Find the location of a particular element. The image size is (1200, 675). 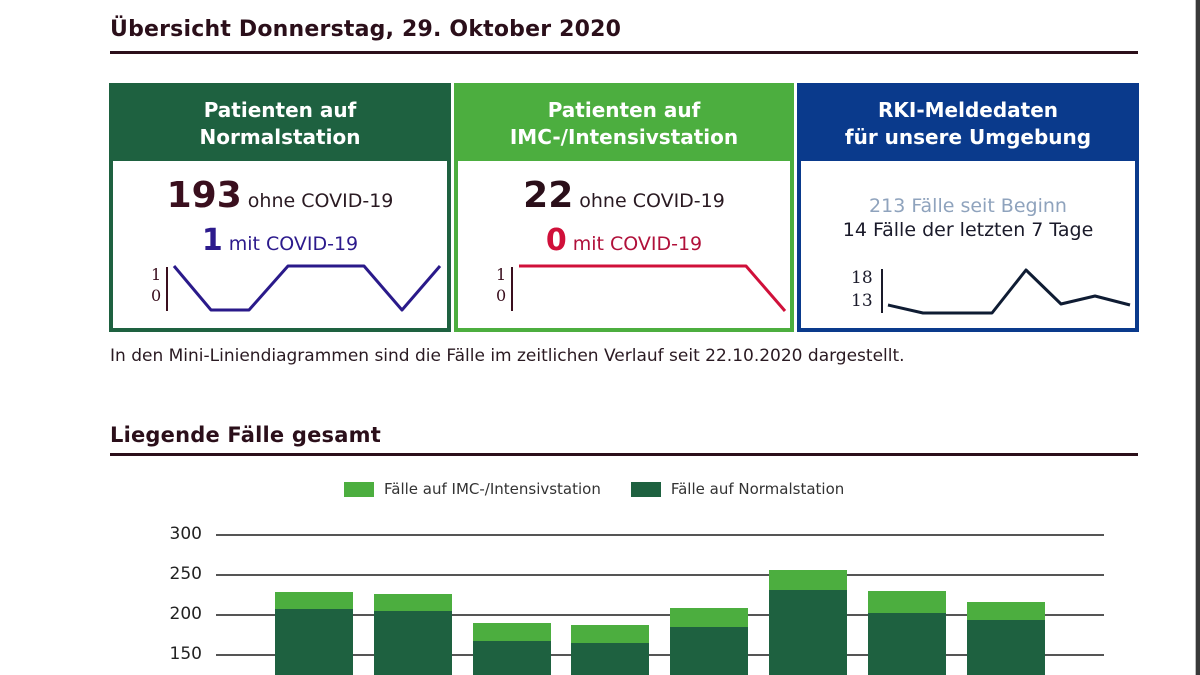

legend-swatch-normal is located at coordinates (645, 489).